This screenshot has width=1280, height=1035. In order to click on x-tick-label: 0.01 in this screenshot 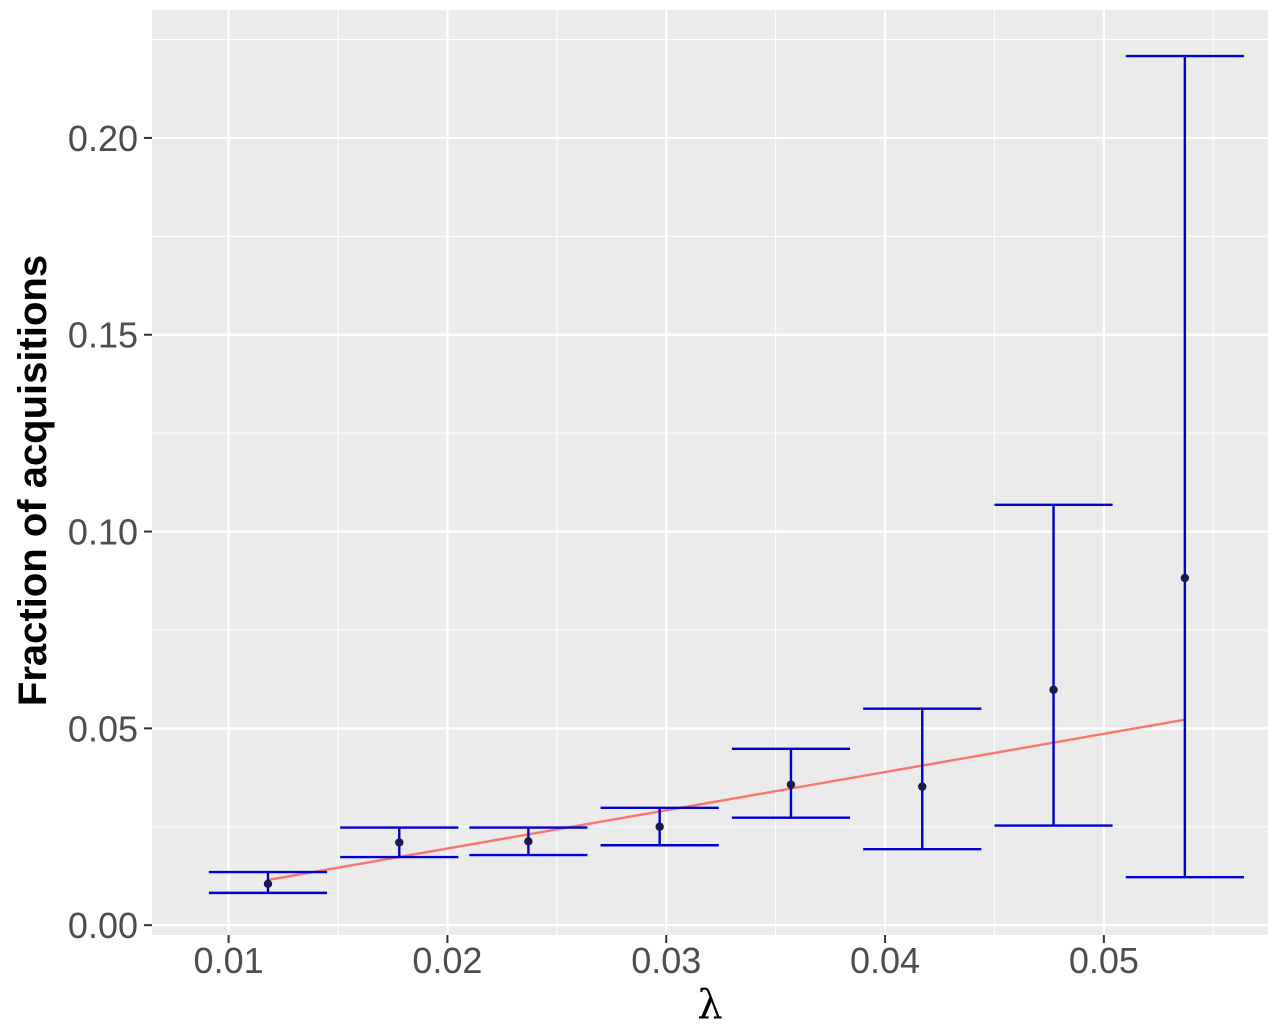, I will do `click(229, 960)`.